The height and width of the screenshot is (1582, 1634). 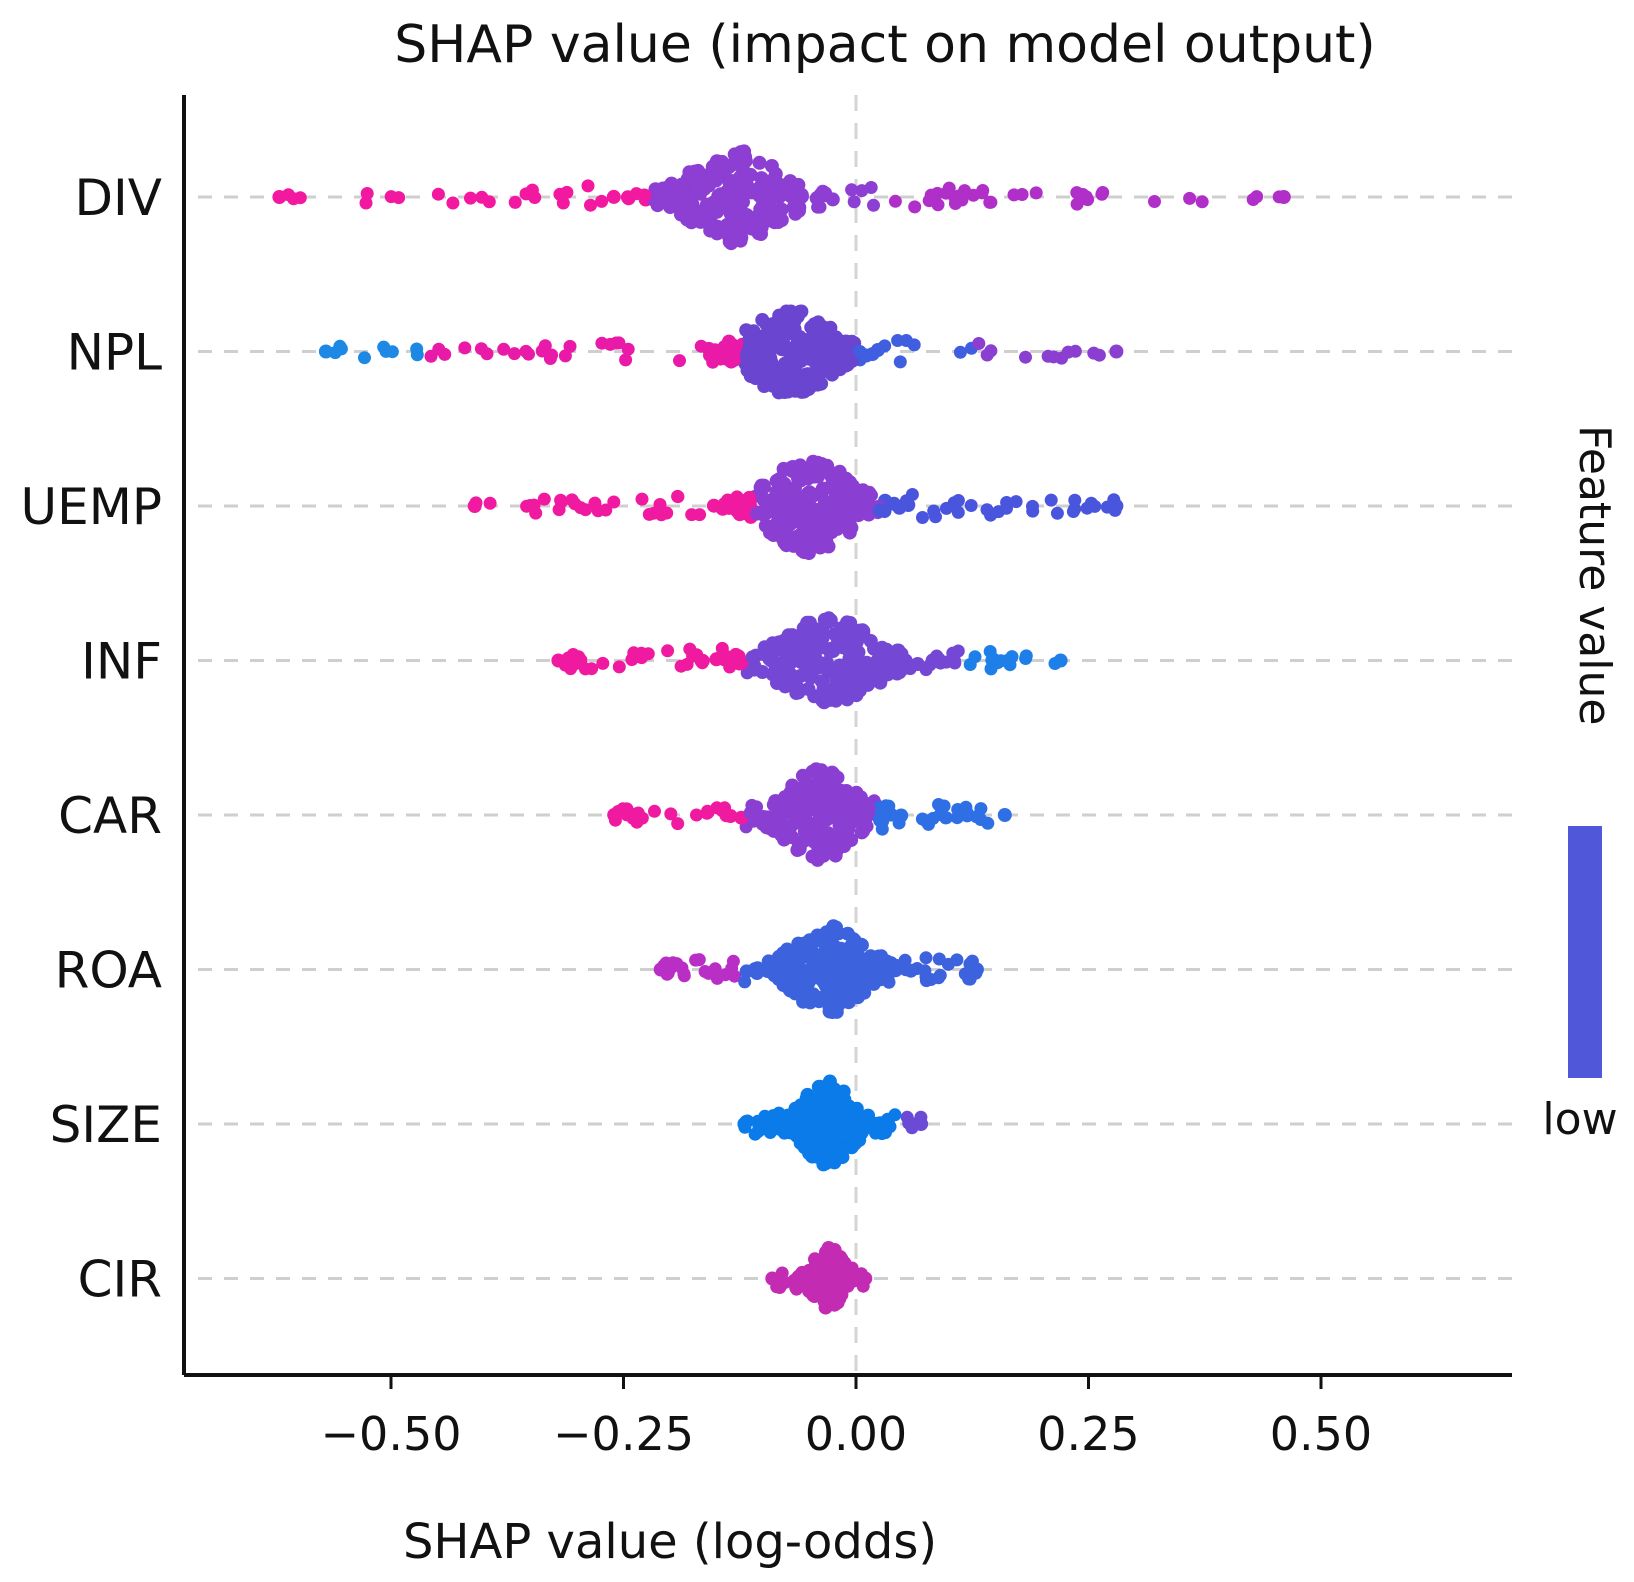 I want to click on feature-labels: DIV NPL UEMP INF CAR ROA SIZE CIR, so click(x=92, y=739).